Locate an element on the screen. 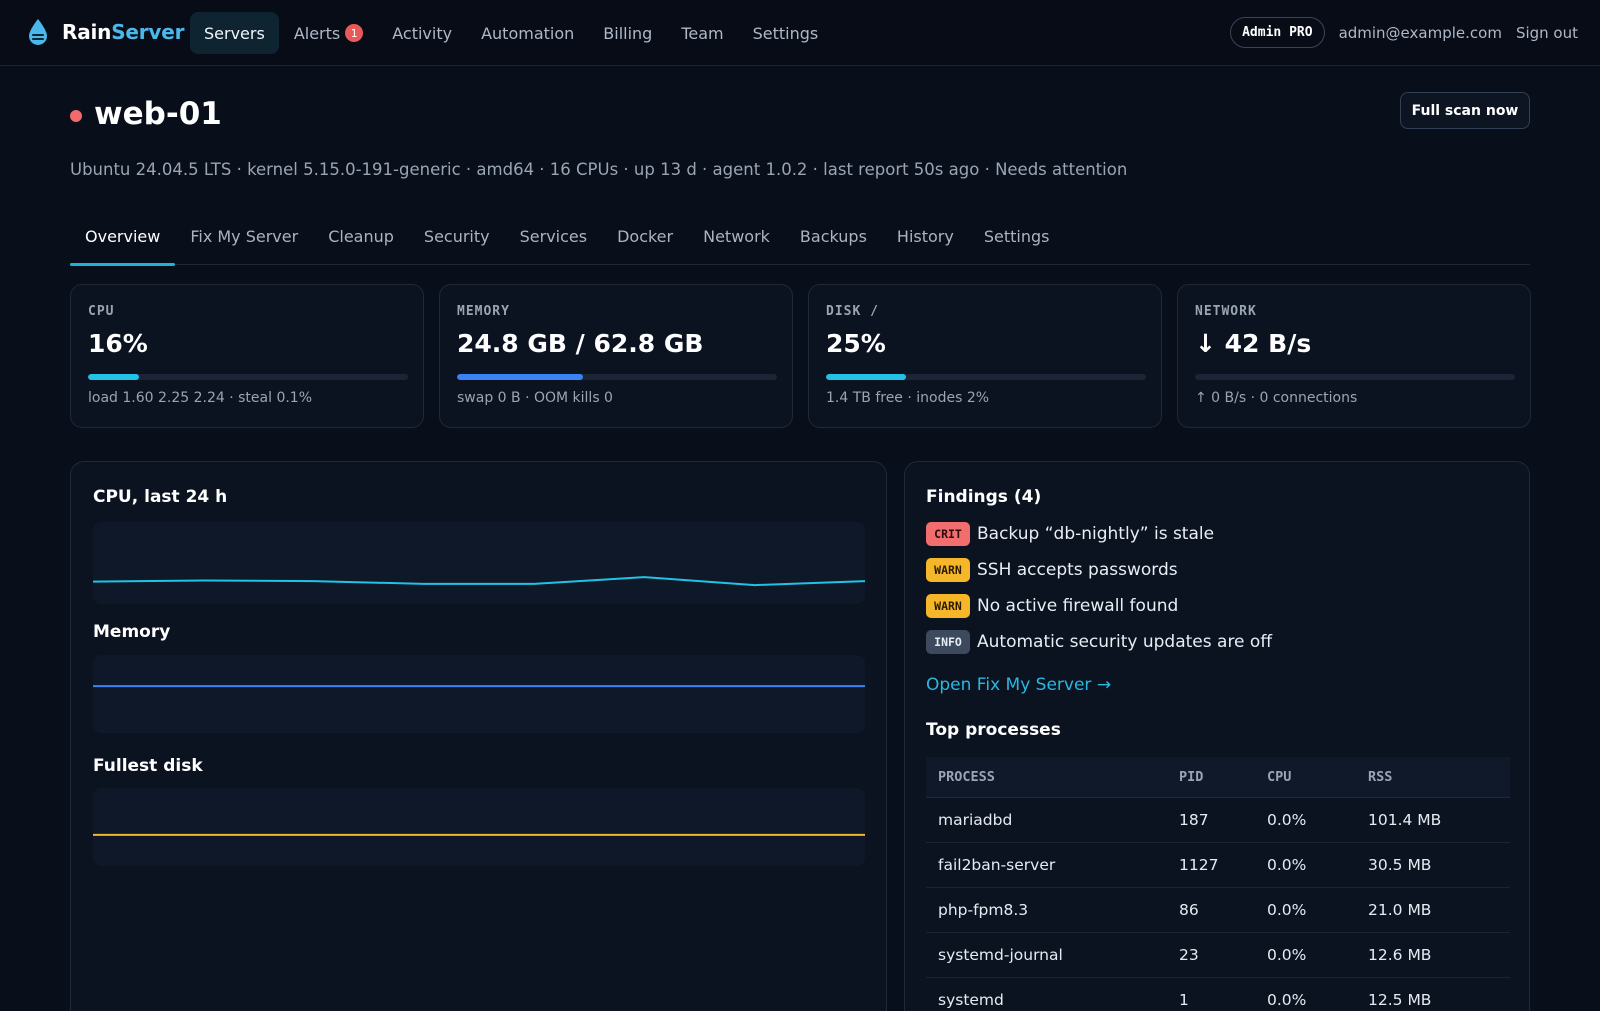  cpu-series-line is located at coordinates (479, 581).